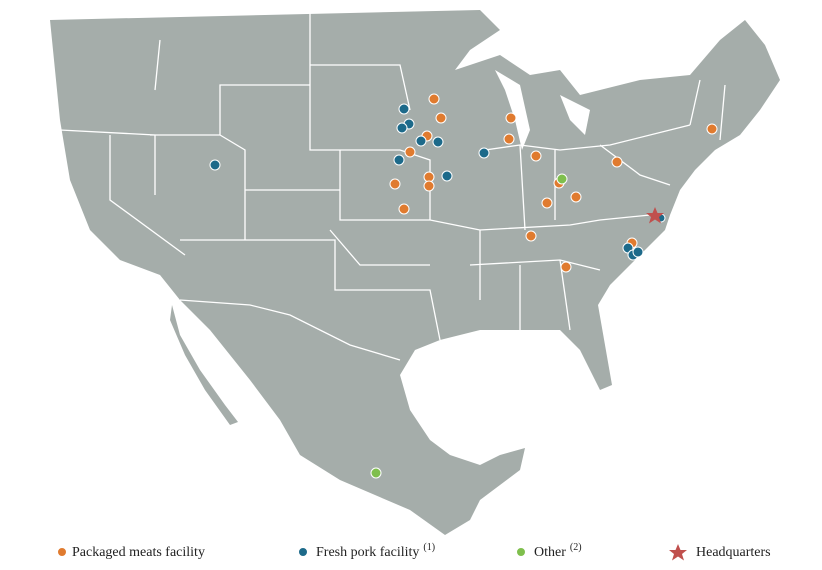 This screenshot has height=570, width=822. Describe the element at coordinates (367, 552) in the screenshot. I see `legend-label: Fresh pork facility` at that location.